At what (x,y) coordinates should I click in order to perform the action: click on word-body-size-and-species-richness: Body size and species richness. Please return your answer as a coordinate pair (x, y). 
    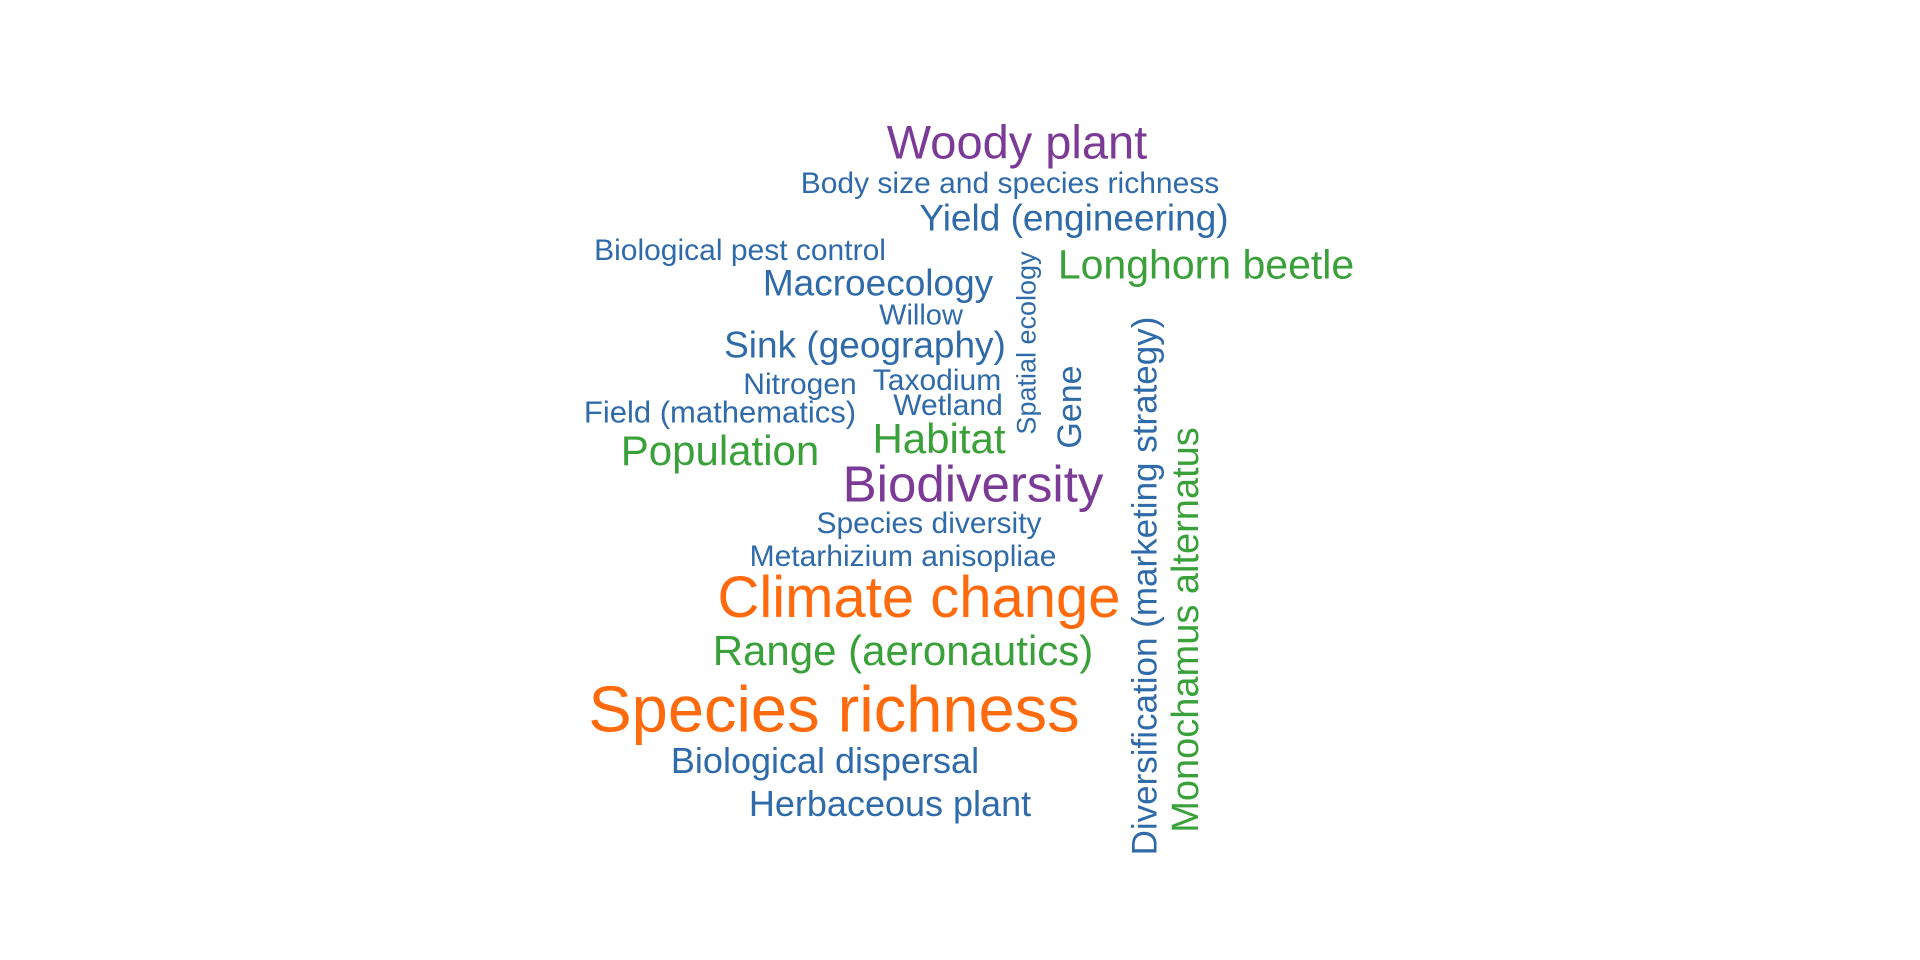
    Looking at the image, I should click on (1010, 183).